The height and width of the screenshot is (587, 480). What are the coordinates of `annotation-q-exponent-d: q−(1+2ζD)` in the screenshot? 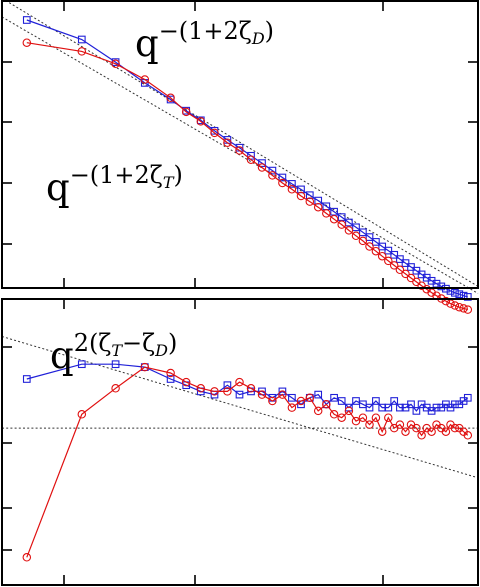 It's located at (204, 41).